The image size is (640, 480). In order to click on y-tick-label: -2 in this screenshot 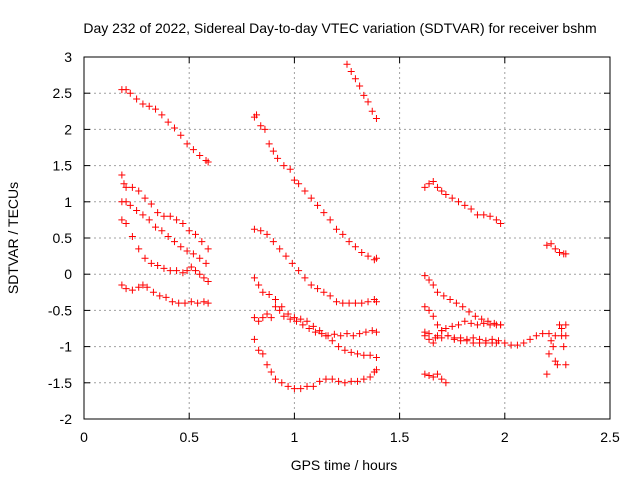, I will do `click(66, 419)`.